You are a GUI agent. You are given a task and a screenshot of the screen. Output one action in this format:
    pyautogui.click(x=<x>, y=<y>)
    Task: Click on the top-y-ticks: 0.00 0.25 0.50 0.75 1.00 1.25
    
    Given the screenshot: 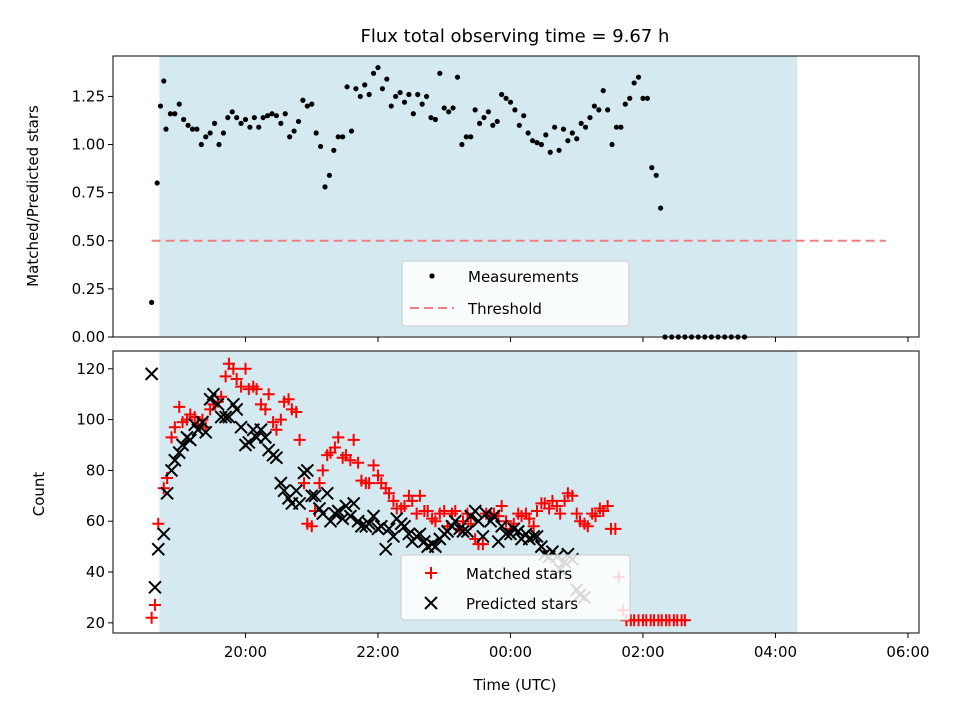 What is the action you would take?
    pyautogui.click(x=92, y=216)
    